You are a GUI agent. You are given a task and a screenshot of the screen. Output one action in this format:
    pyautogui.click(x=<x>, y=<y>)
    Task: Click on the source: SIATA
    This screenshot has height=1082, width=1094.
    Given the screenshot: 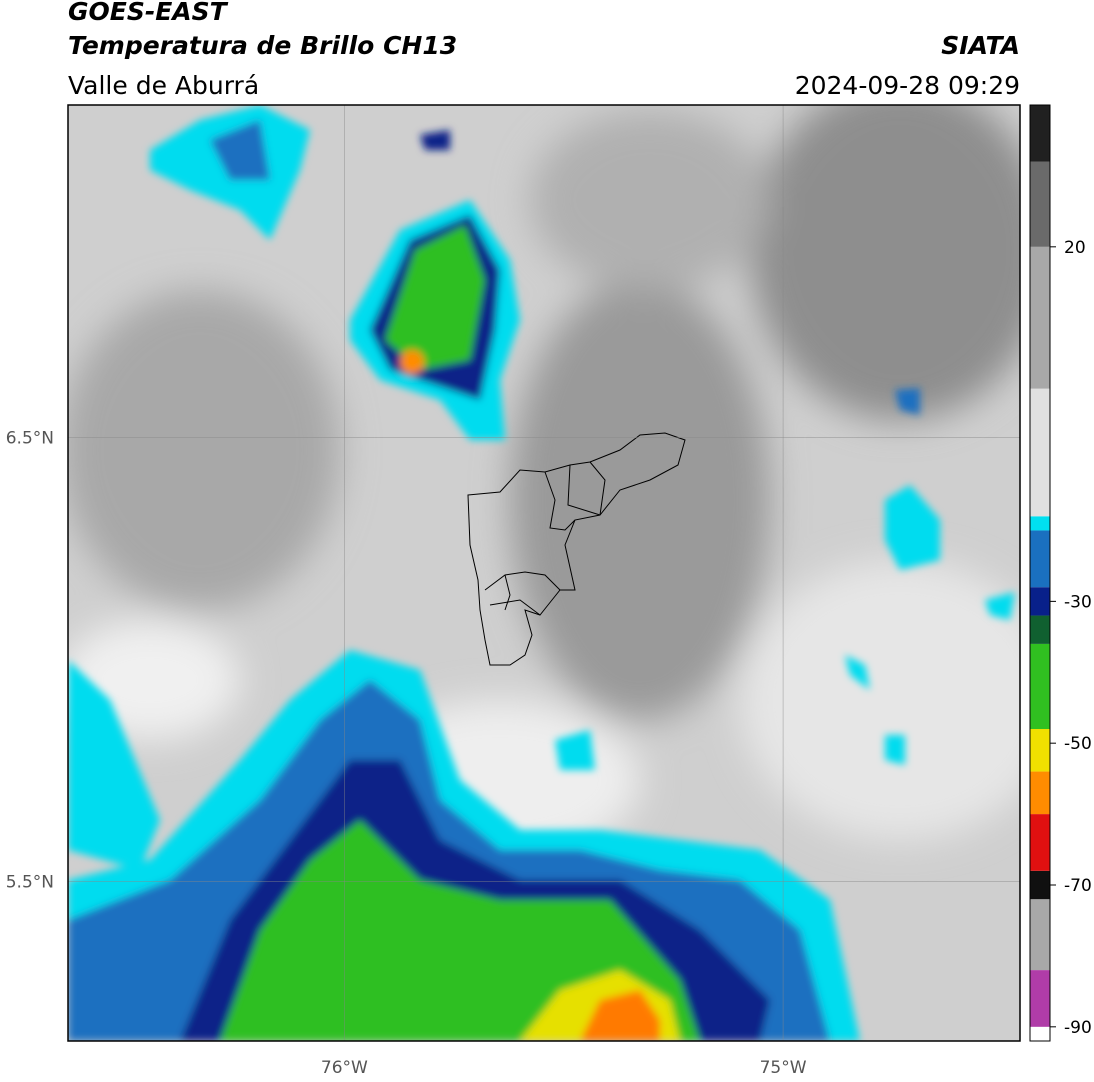 What is the action you would take?
    pyautogui.click(x=980, y=45)
    